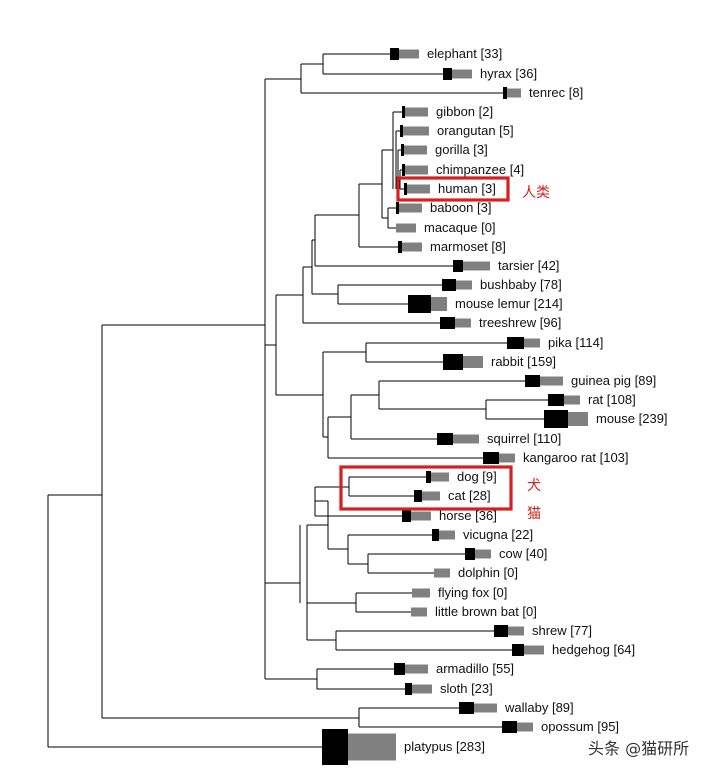 Image resolution: width=719 pixels, height=777 pixels. What do you see at coordinates (580, 726) in the screenshot?
I see `taxon-label-opossum: opossum [95]` at bounding box center [580, 726].